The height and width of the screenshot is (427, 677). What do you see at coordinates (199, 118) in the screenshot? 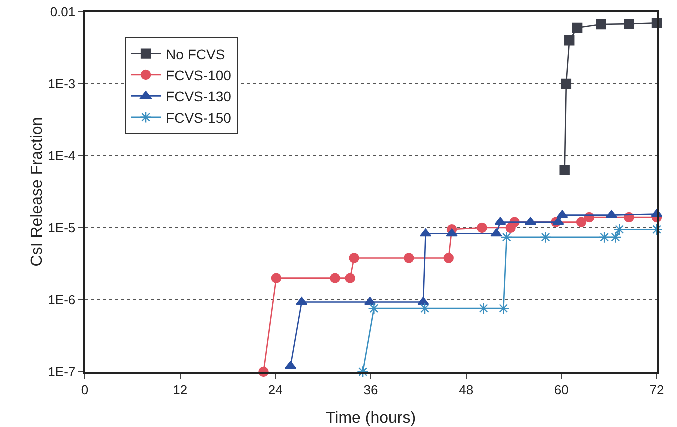
I see `legend-label: FCVS-150` at bounding box center [199, 118].